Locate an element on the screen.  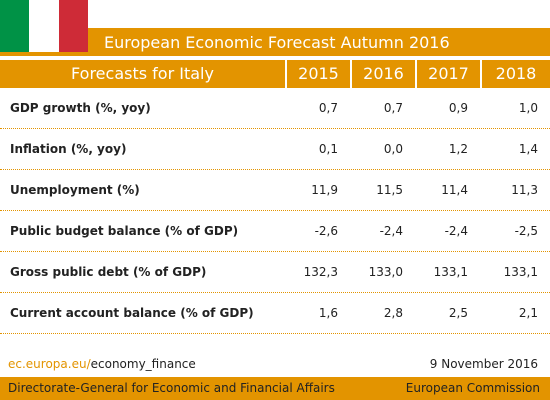
bottom-bar is located at coordinates (275, 388).